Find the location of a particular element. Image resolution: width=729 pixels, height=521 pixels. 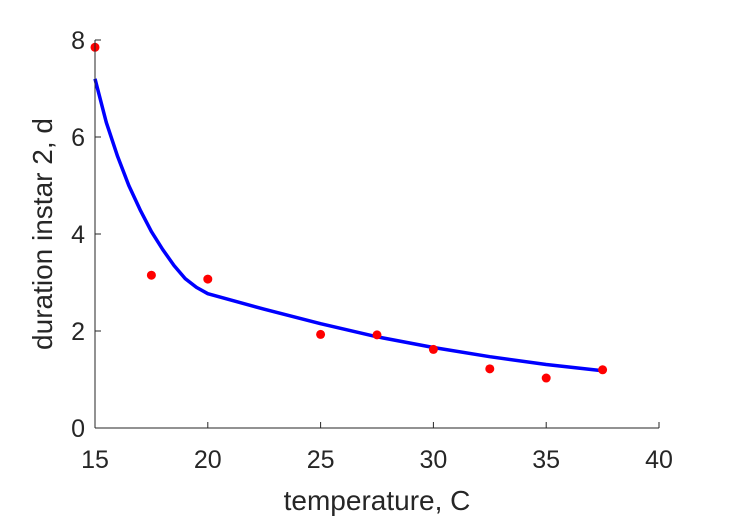

y-axis-title: duration instar 2, d is located at coordinates (42, 234).